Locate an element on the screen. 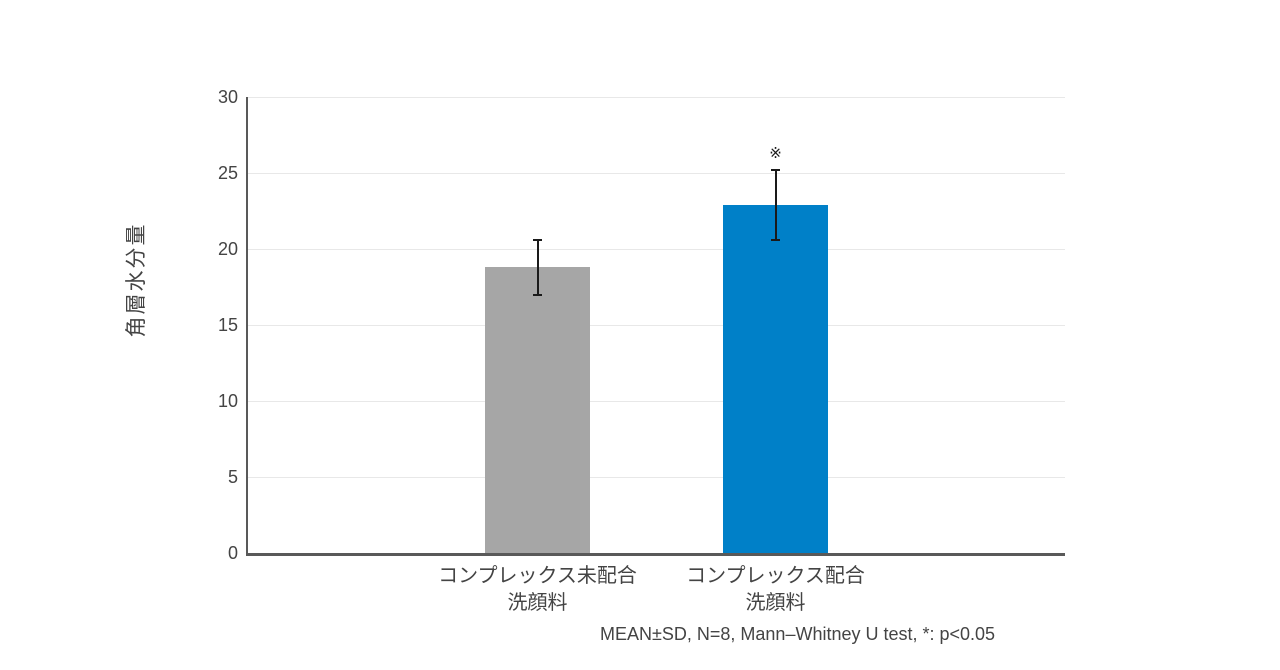  y-tick-label-15: 15 is located at coordinates (227, 325).